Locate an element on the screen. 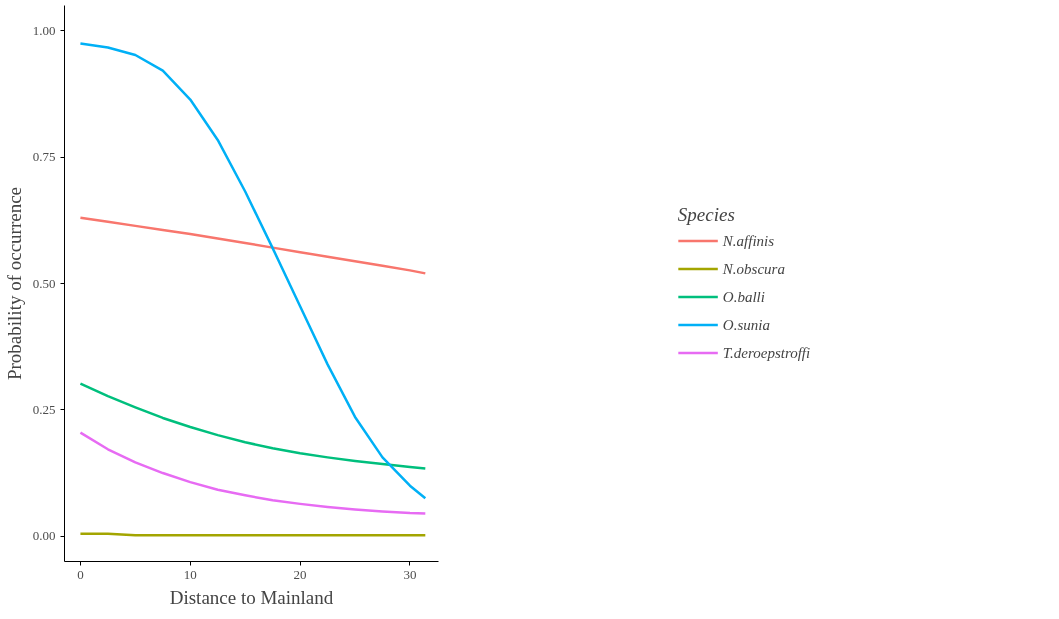  x-tick-label: 30 is located at coordinates (410, 574).